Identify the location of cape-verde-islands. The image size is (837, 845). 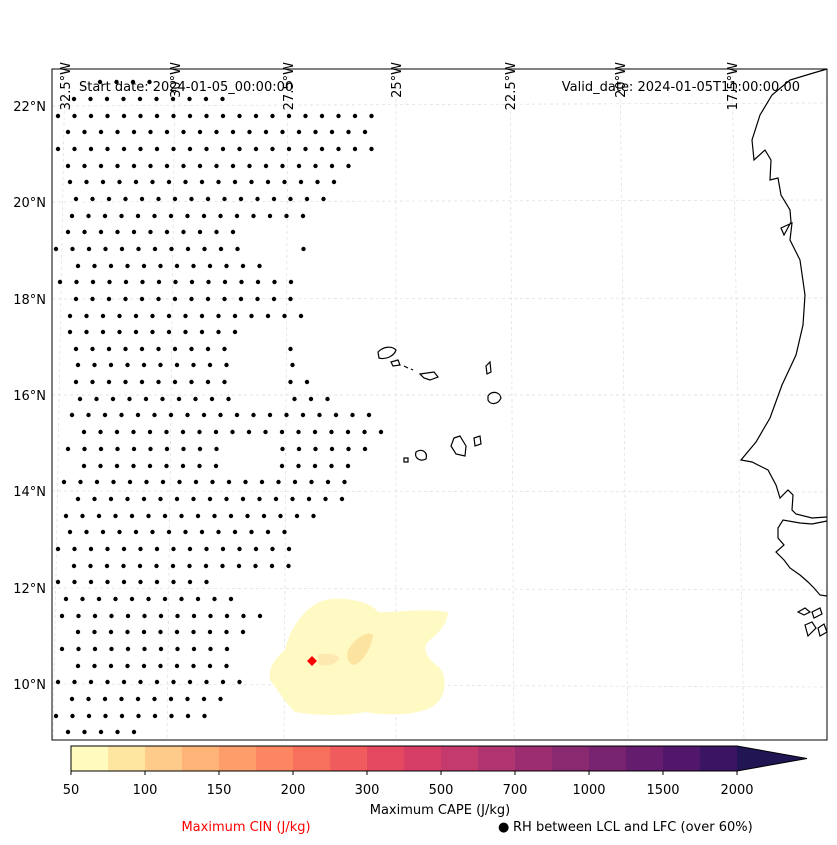
(439, 404).